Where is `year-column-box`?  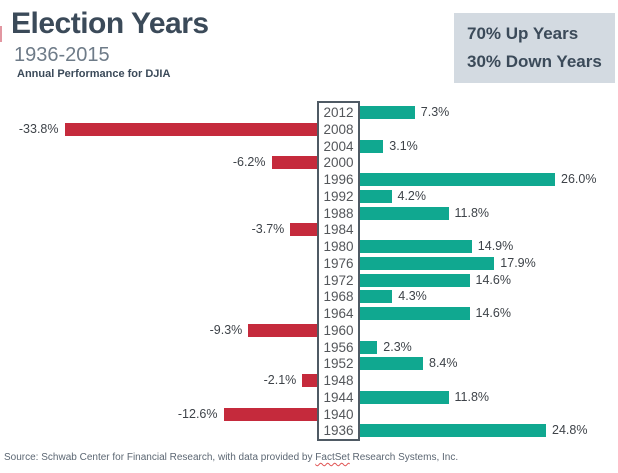
year-column-box is located at coordinates (338, 271).